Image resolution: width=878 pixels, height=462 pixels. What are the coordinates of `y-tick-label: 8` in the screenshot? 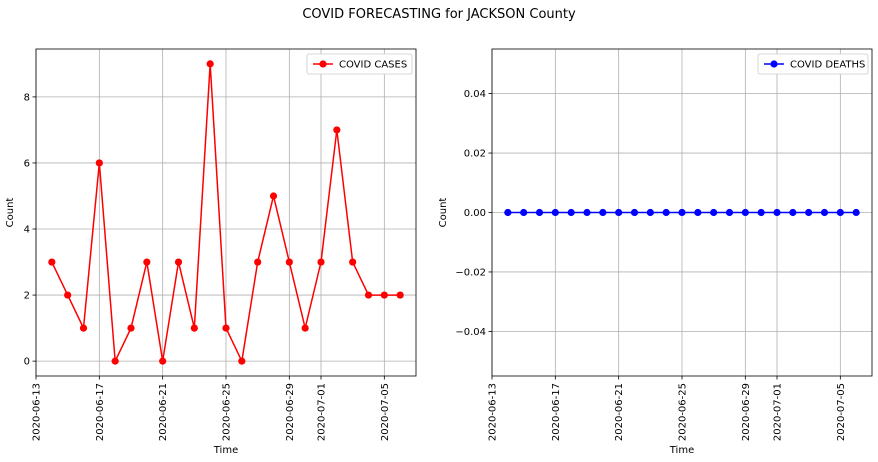 It's located at (27, 97).